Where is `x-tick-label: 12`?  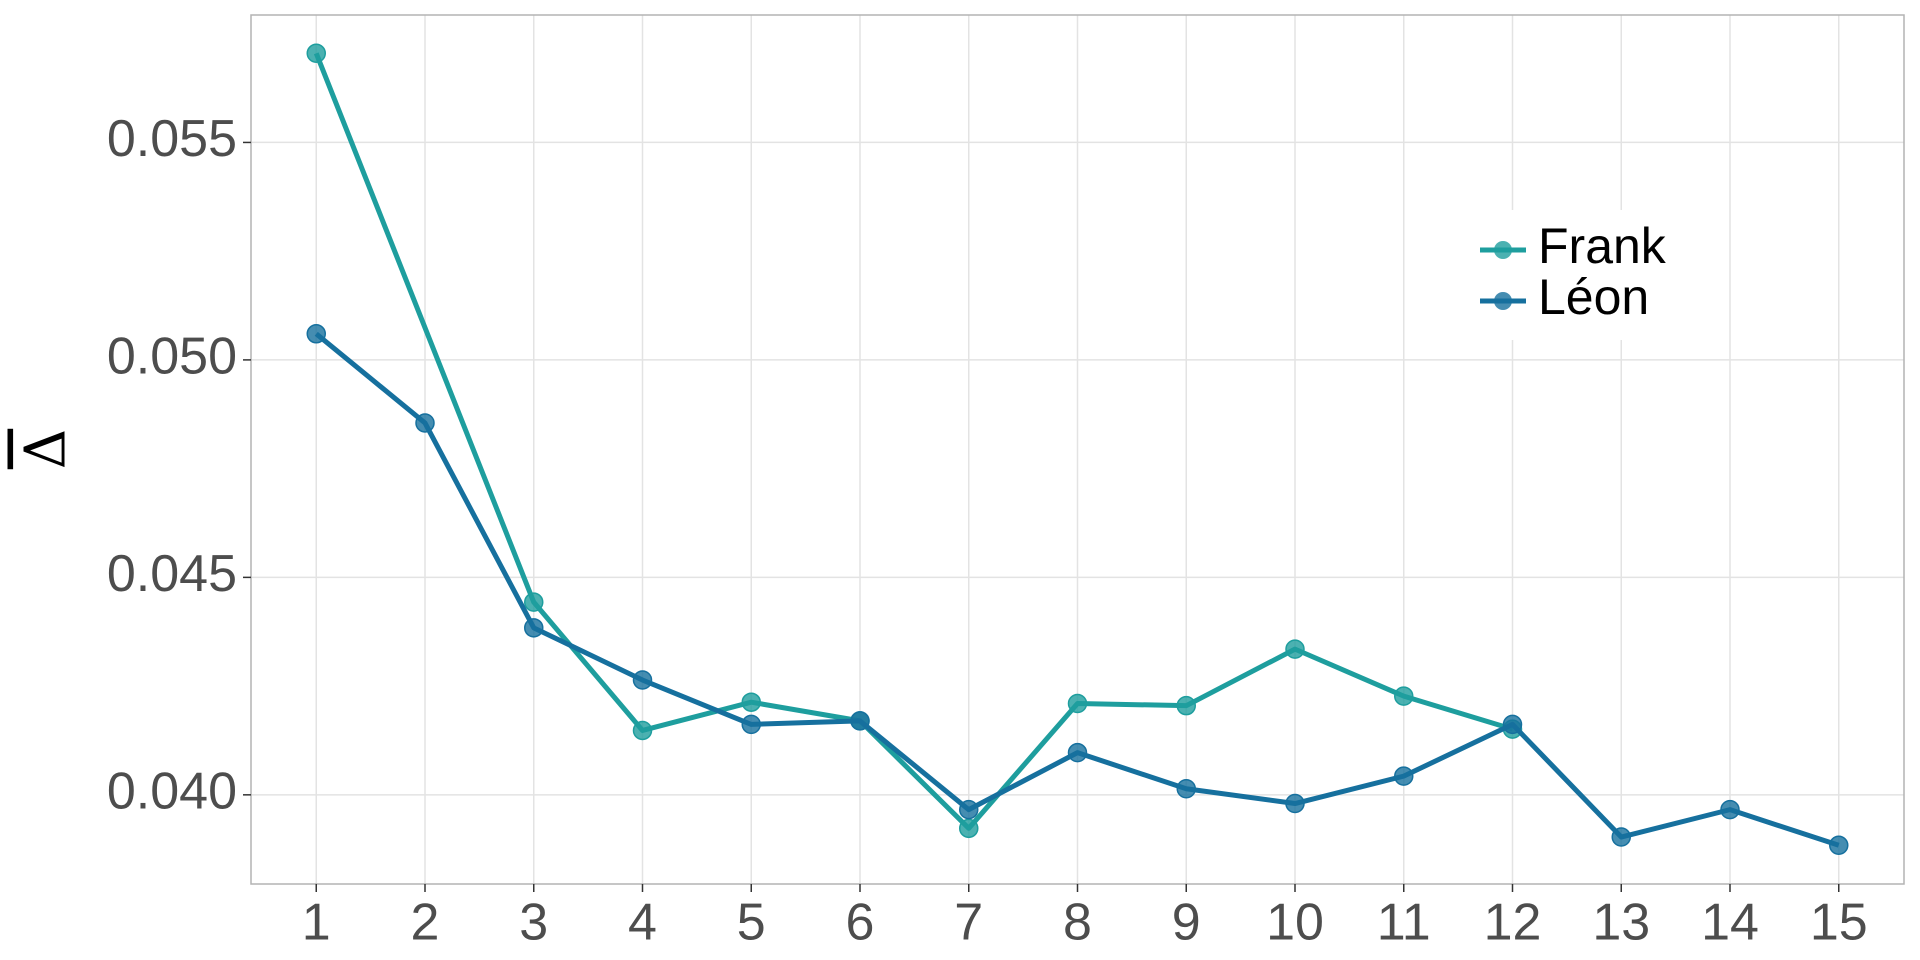 x-tick-label: 12 is located at coordinates (1513, 923).